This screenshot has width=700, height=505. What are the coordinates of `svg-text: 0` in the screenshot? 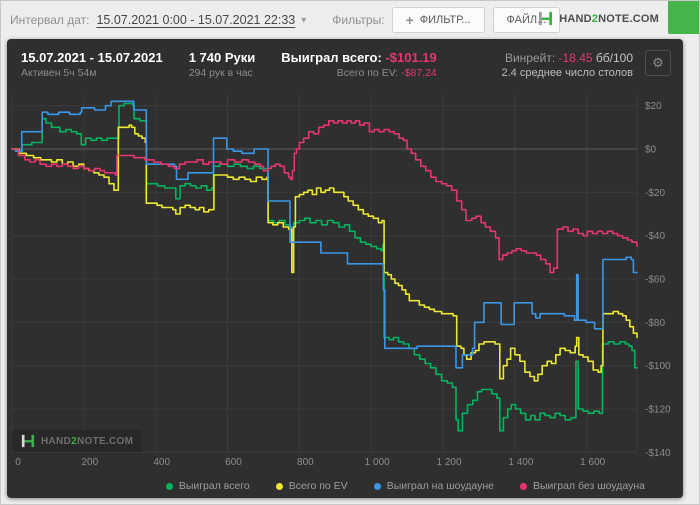 It's located at (18, 462).